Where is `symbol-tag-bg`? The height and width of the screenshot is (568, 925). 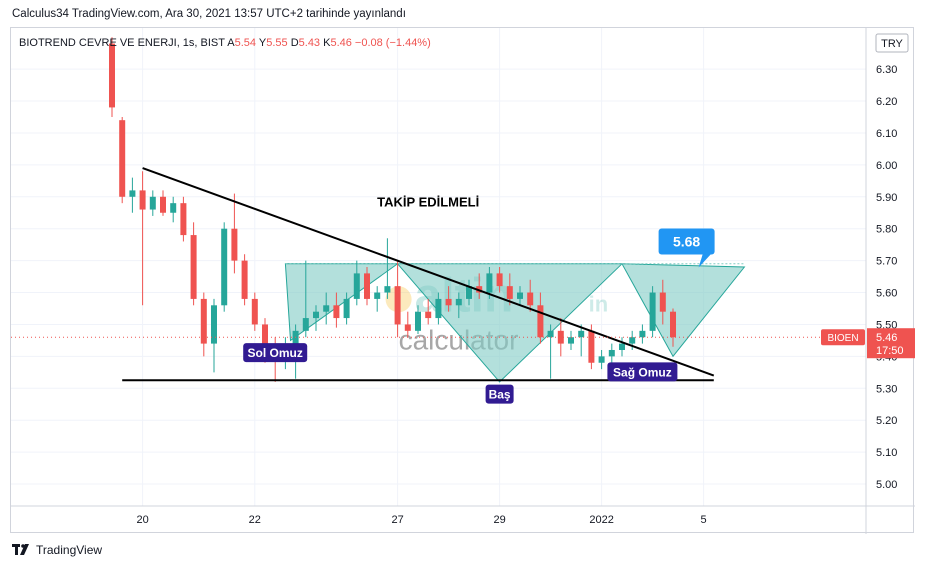 symbol-tag-bg is located at coordinates (843, 337).